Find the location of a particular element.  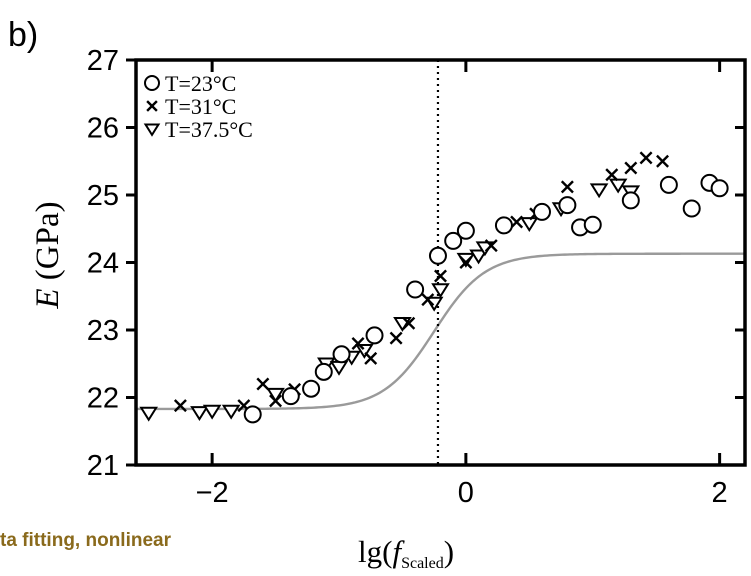

y-tick-label: 27 is located at coordinates (103, 61).